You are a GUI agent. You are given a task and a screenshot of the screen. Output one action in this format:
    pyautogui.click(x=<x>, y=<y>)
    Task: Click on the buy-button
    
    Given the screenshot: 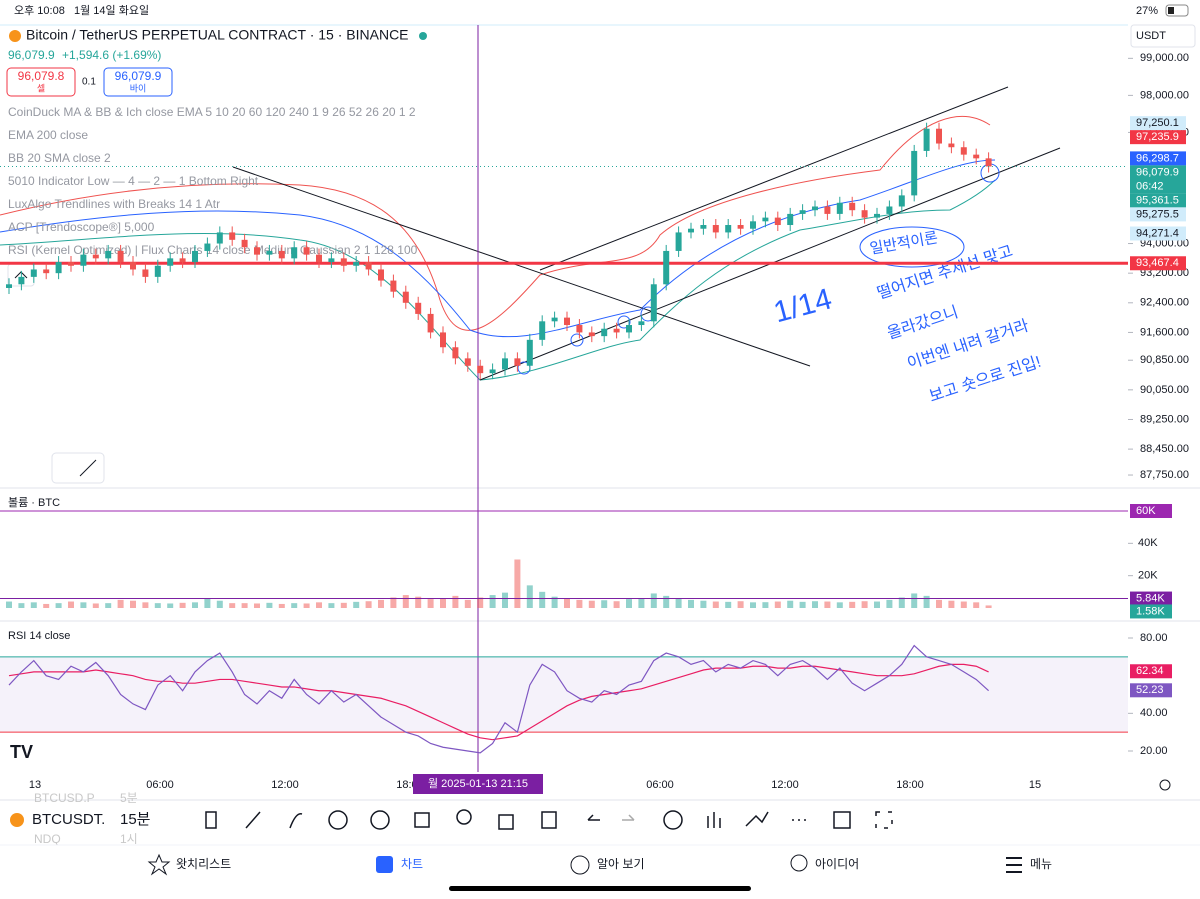 What is the action you would take?
    pyautogui.click(x=138, y=82)
    